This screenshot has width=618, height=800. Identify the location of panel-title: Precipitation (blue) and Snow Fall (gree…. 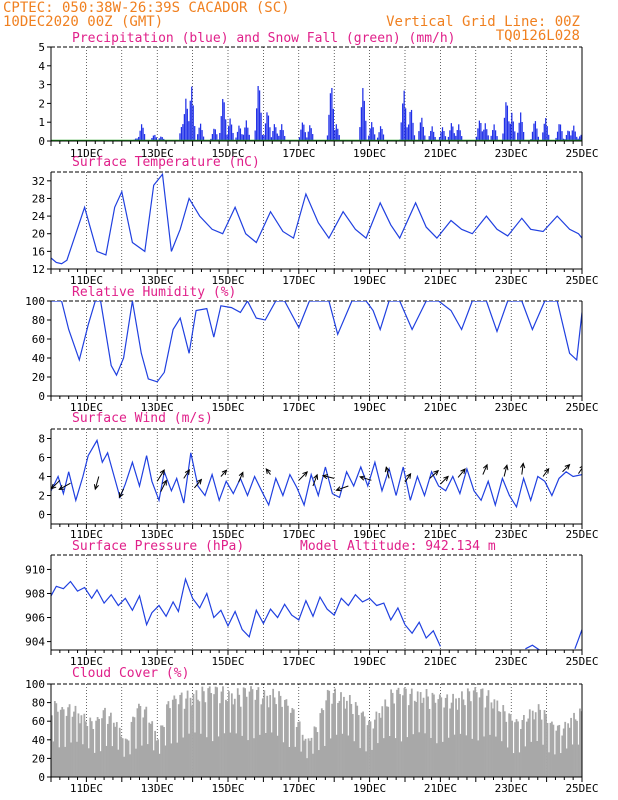
(264, 38).